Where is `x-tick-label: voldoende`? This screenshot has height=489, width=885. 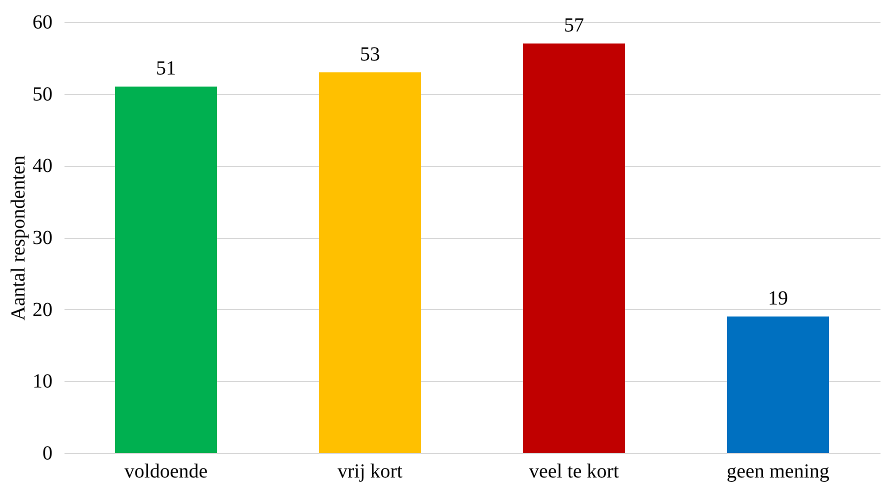
x-tick-label: voldoende is located at coordinates (166, 471).